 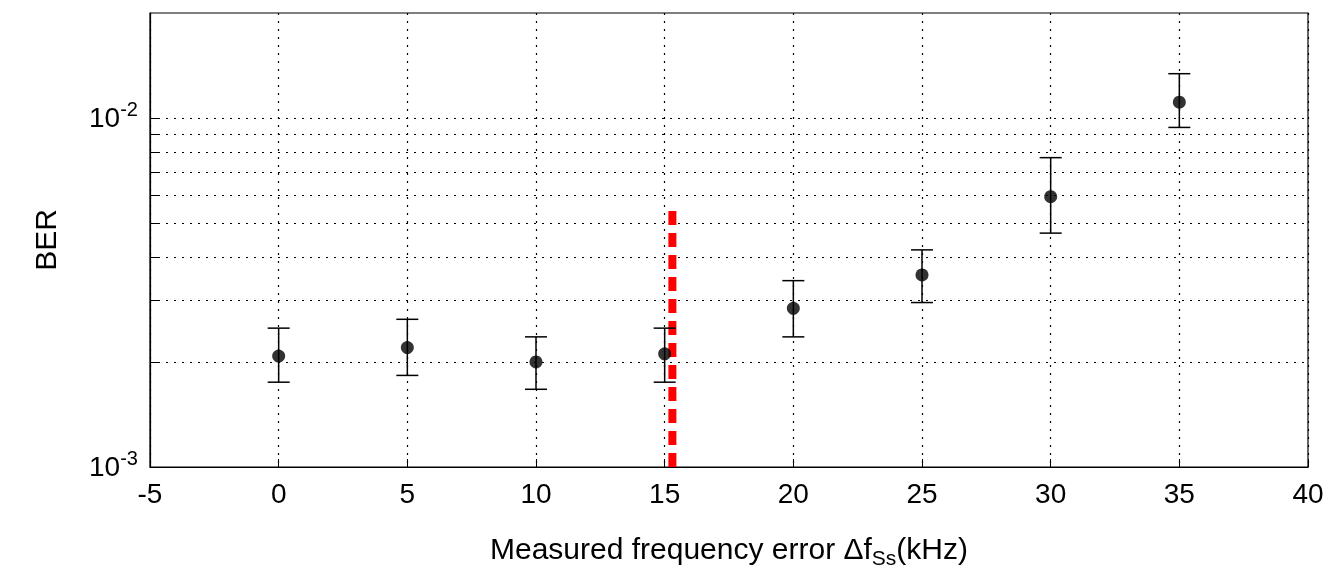 I want to click on x-tick-label: 30, so click(x=1051, y=493).